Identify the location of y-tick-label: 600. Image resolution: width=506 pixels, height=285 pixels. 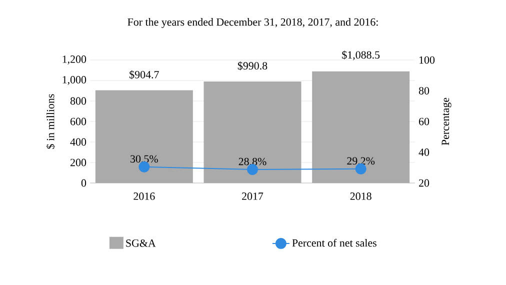
(78, 122).